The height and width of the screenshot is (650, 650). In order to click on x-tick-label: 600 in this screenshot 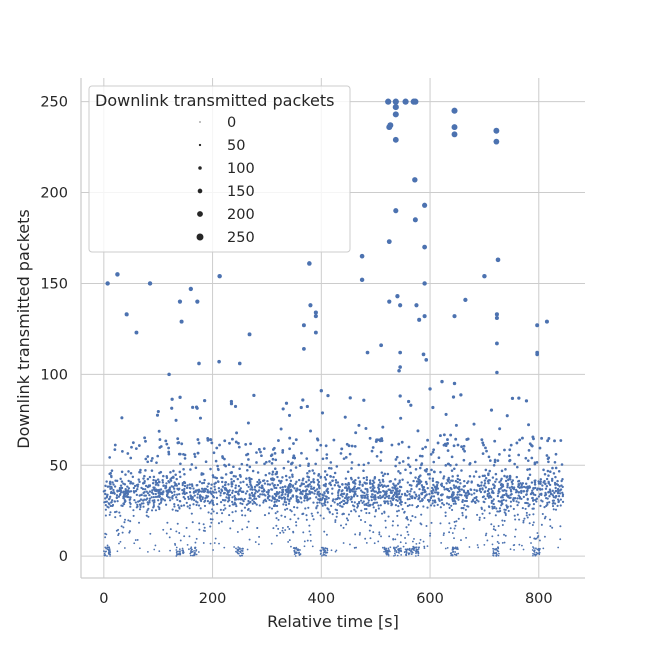, I will do `click(430, 599)`.